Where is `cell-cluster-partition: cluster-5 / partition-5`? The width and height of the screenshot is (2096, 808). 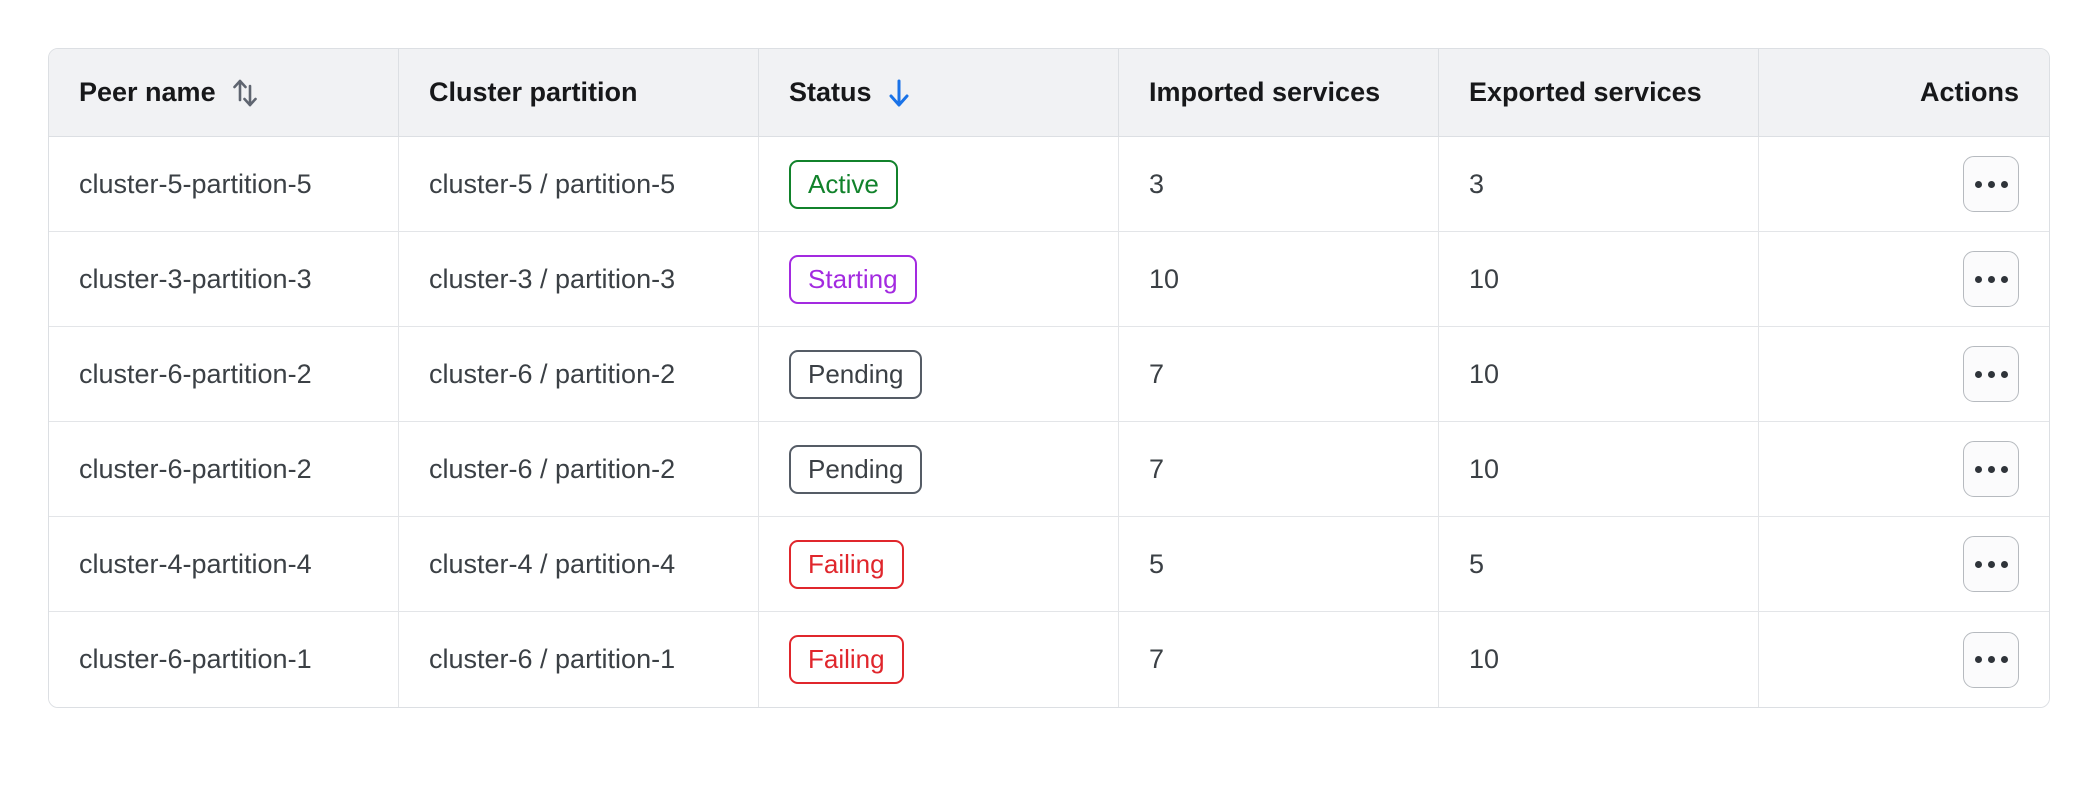
cell-cluster-partition: cluster-5 / partition-5 is located at coordinates (579, 184).